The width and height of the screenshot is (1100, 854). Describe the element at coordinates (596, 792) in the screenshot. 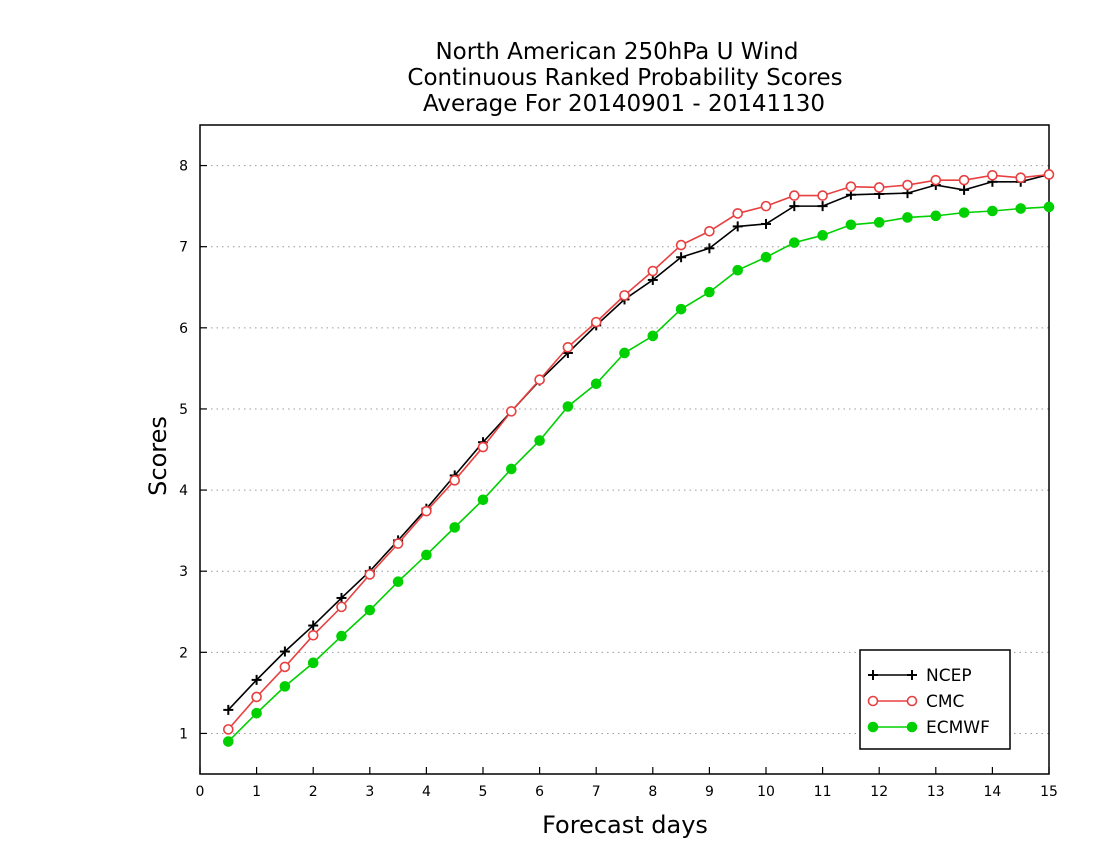

I see `x-tick-label-7: 7` at that location.